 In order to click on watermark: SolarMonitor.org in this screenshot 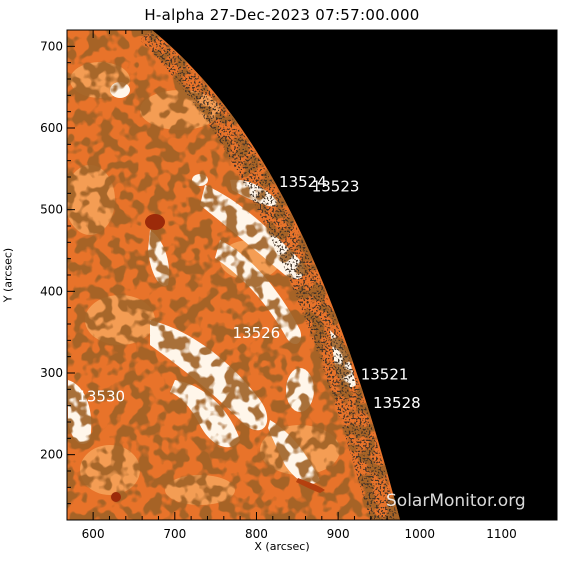, I will do `click(456, 501)`.